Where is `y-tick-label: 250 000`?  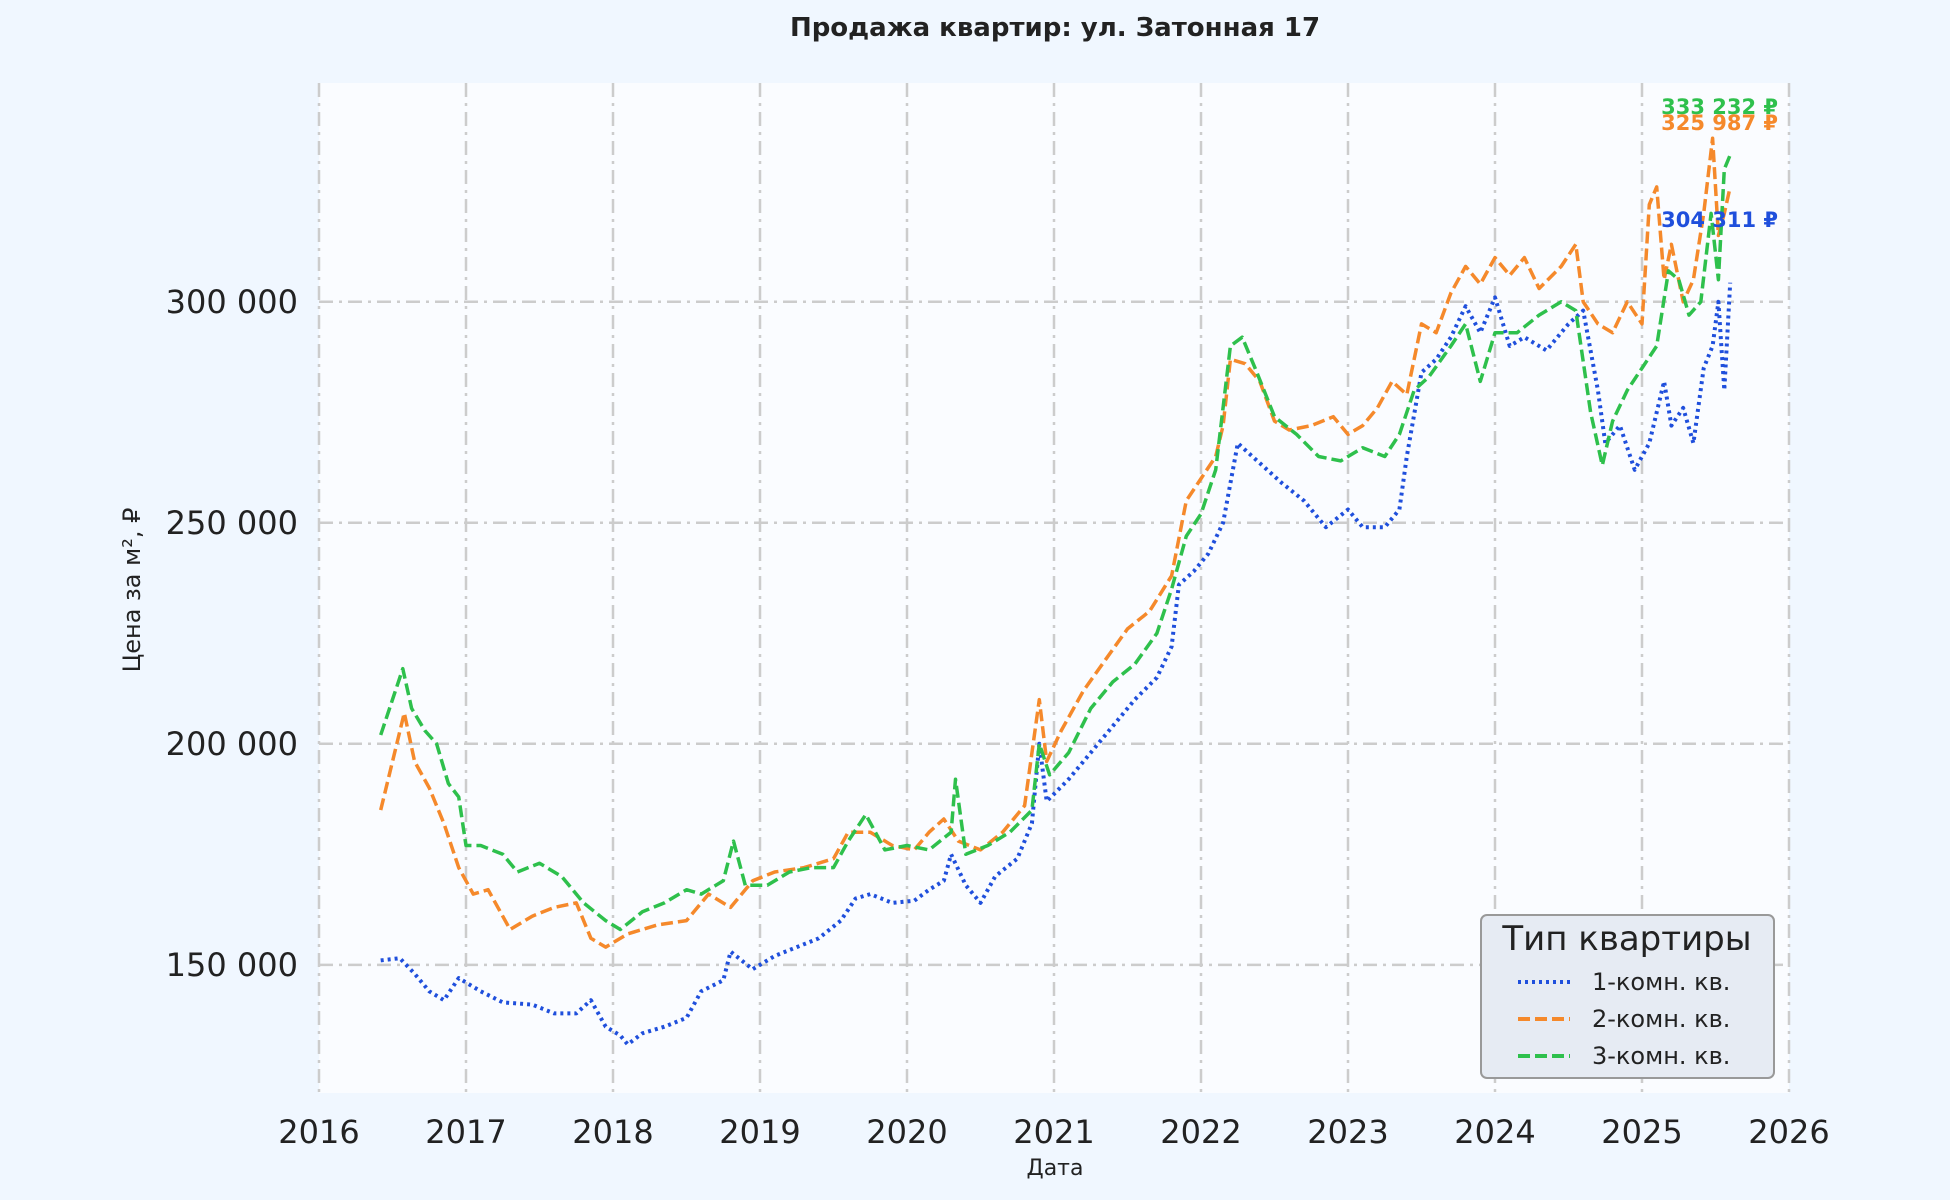
y-tick-label: 250 000 is located at coordinates (232, 523).